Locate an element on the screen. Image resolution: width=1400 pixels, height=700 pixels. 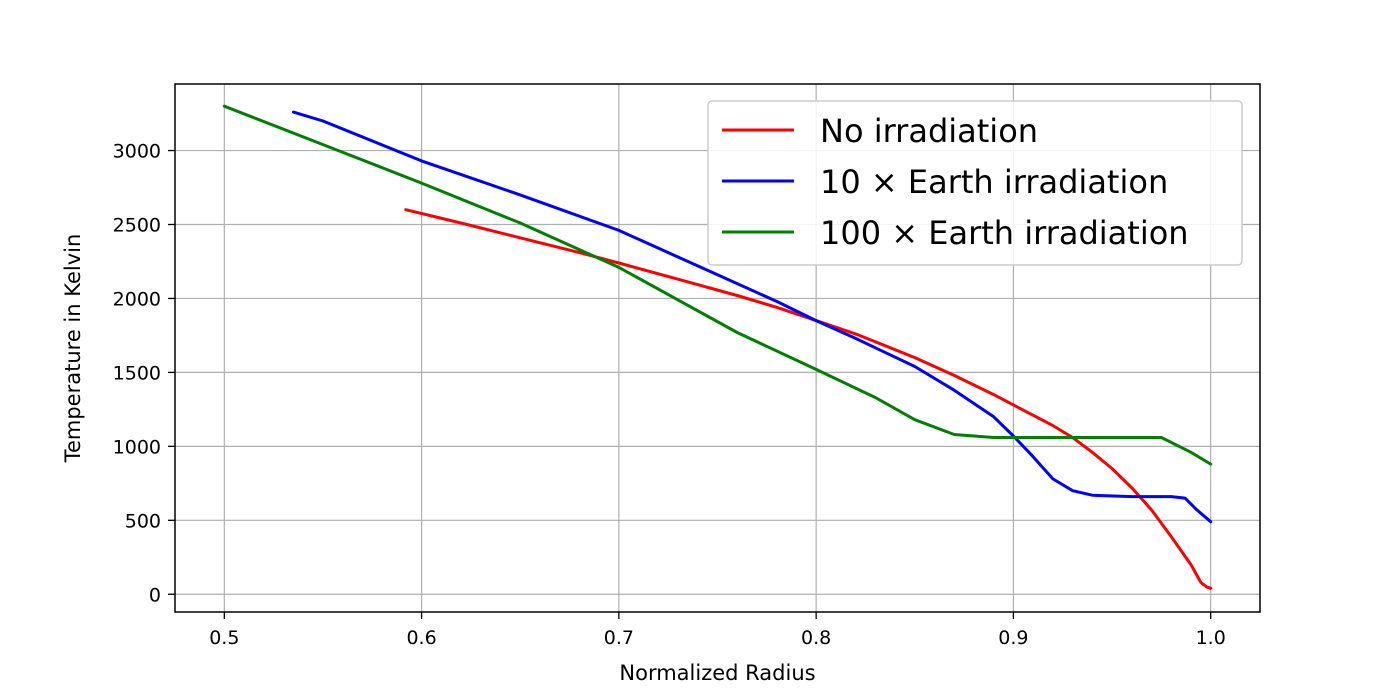
y-tick-label: 500 is located at coordinates (143, 521).